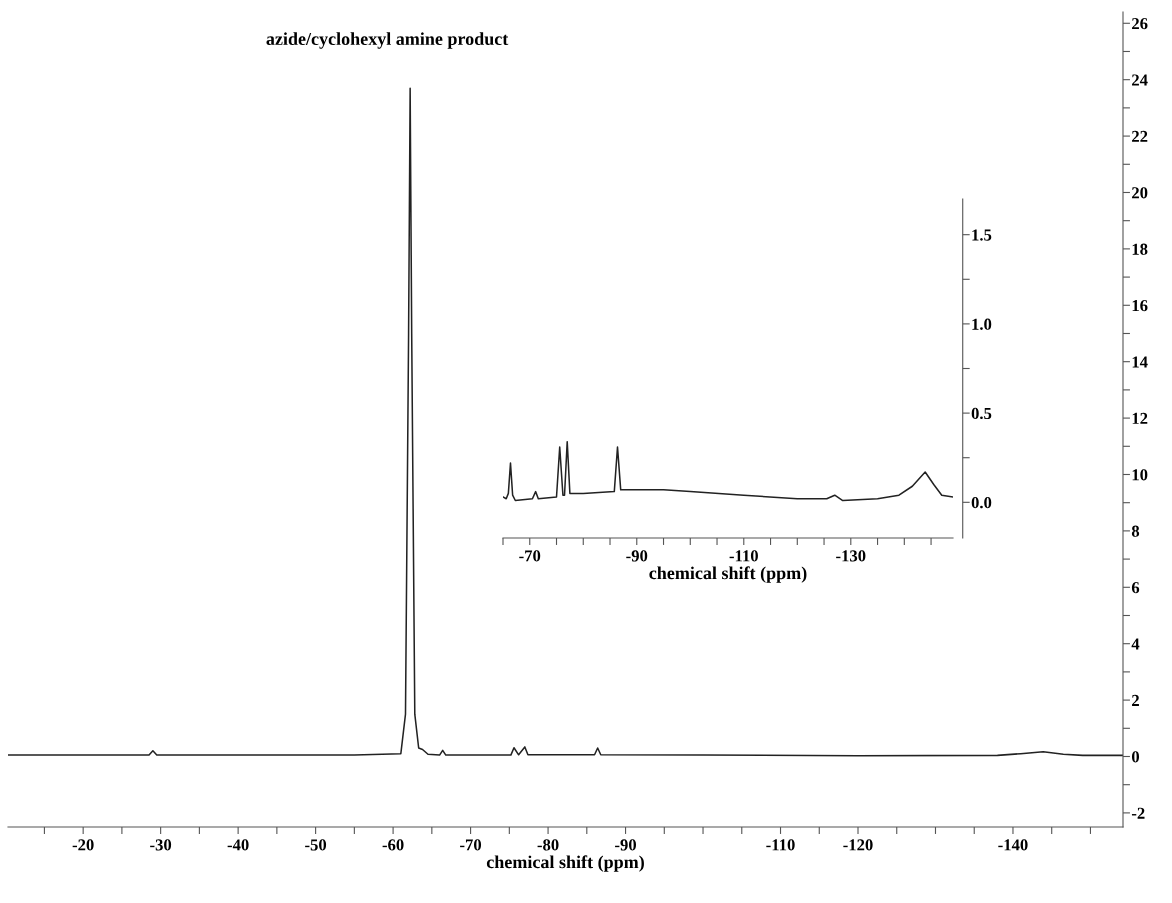 The height and width of the screenshot is (903, 1172). What do you see at coordinates (1138, 813) in the screenshot?
I see `y-tick-label: -2` at bounding box center [1138, 813].